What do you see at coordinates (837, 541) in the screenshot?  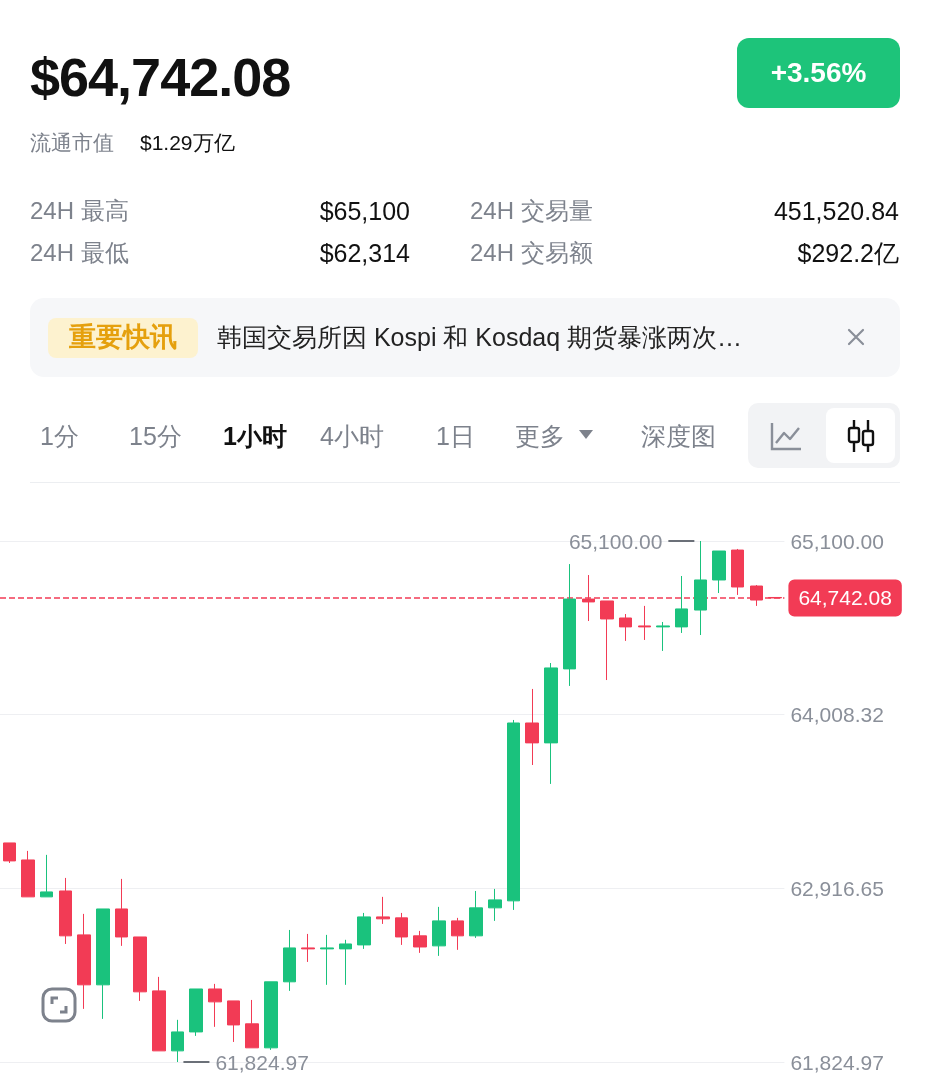 I see `y-tick-label: 65,100.00` at bounding box center [837, 541].